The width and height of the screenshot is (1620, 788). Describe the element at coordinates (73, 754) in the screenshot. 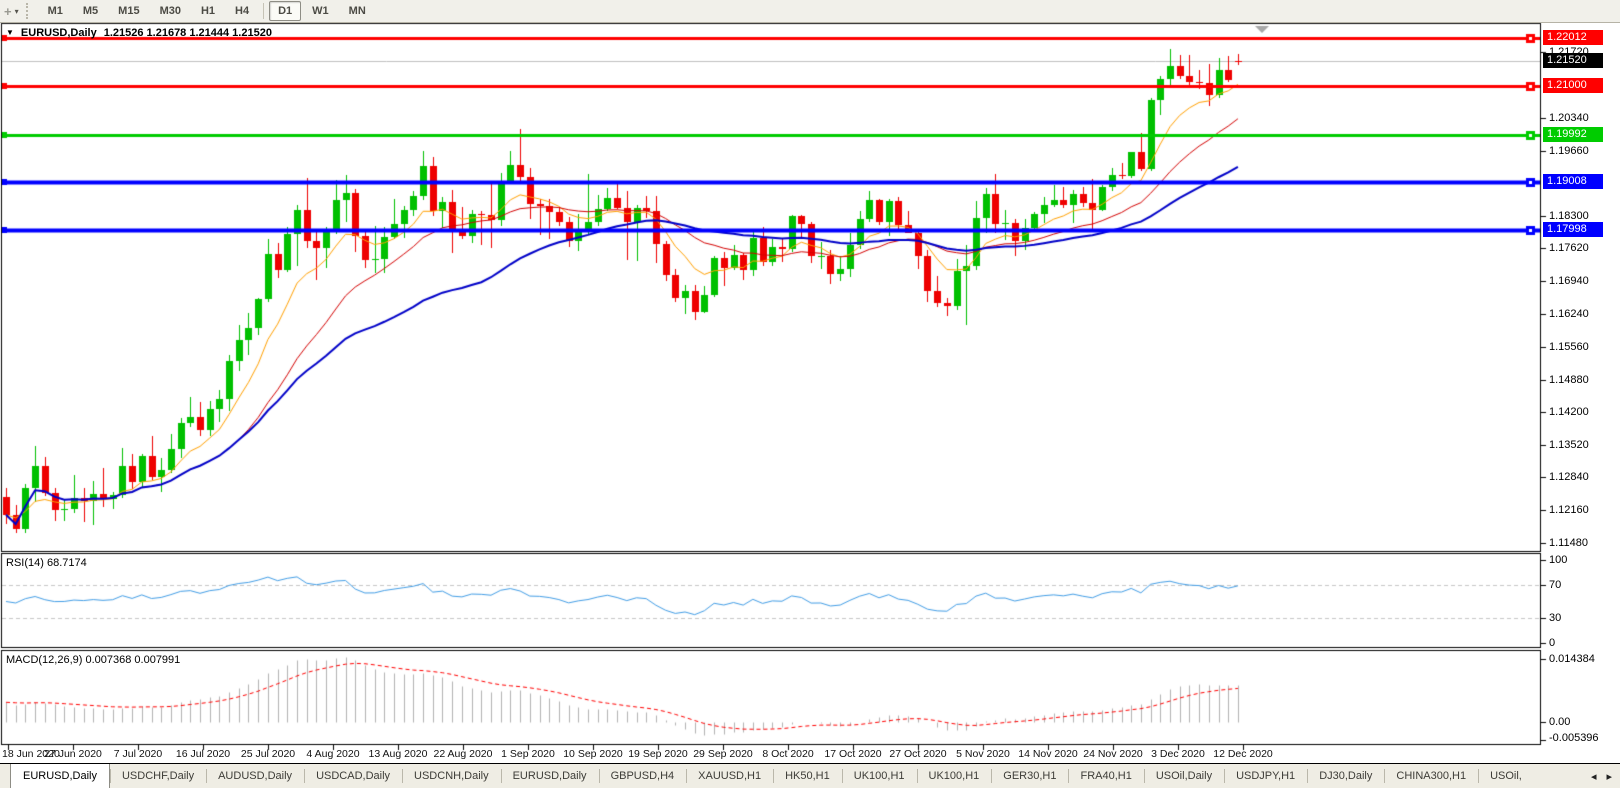

I see `date-axis-label: 27 Jun 2020` at that location.